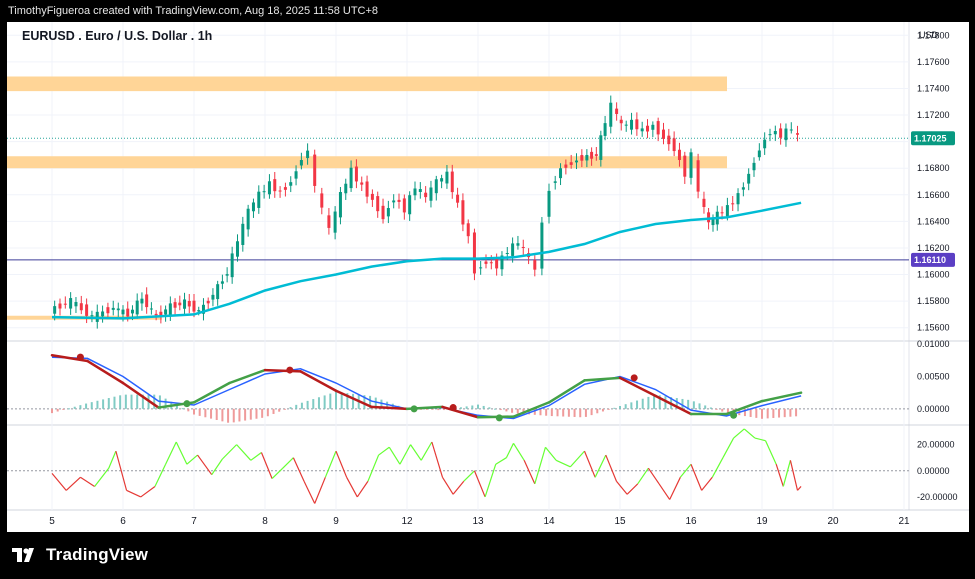  I want to click on cross-marker, so click(187, 404).